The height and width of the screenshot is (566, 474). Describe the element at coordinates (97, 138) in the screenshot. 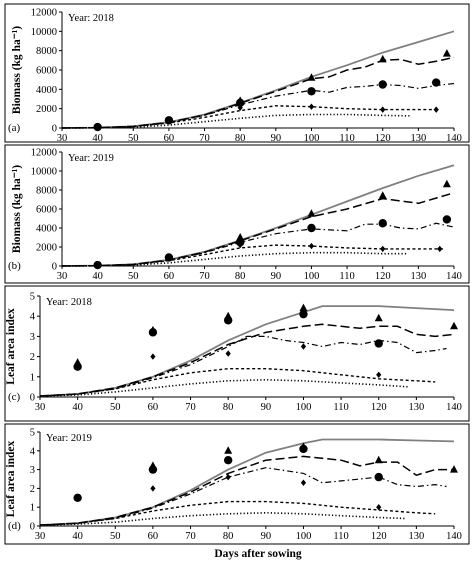

I see `x-tick-label: 40` at that location.